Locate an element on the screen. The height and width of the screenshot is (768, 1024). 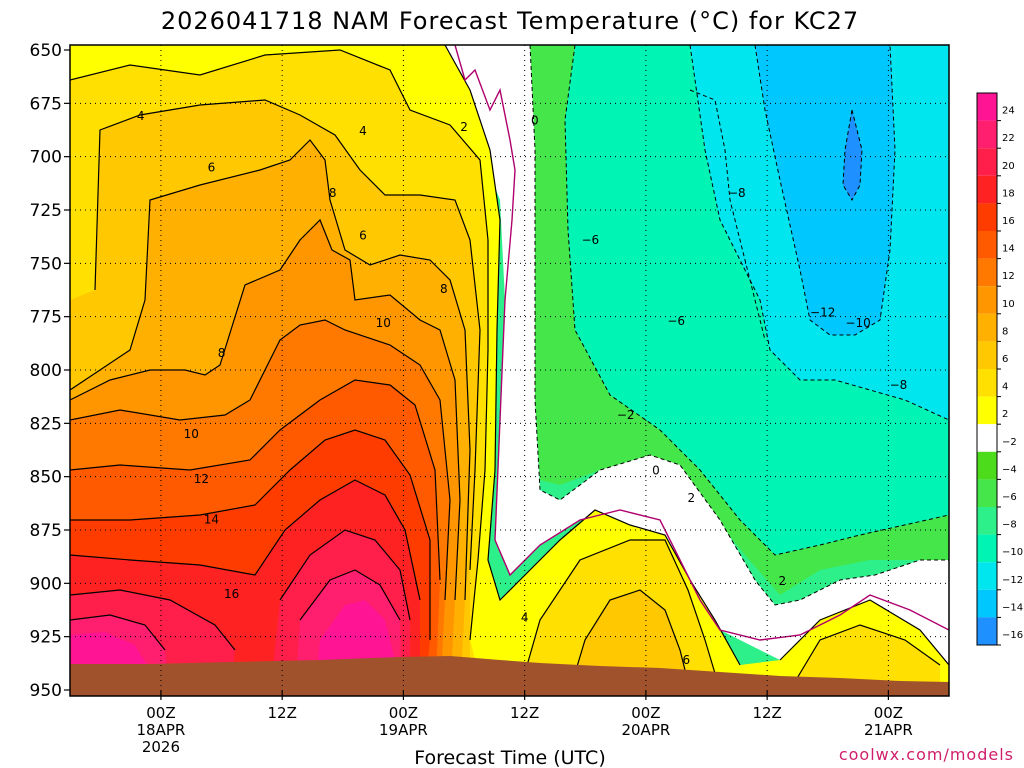
band-plus4-far is located at coordinates (865, 657).